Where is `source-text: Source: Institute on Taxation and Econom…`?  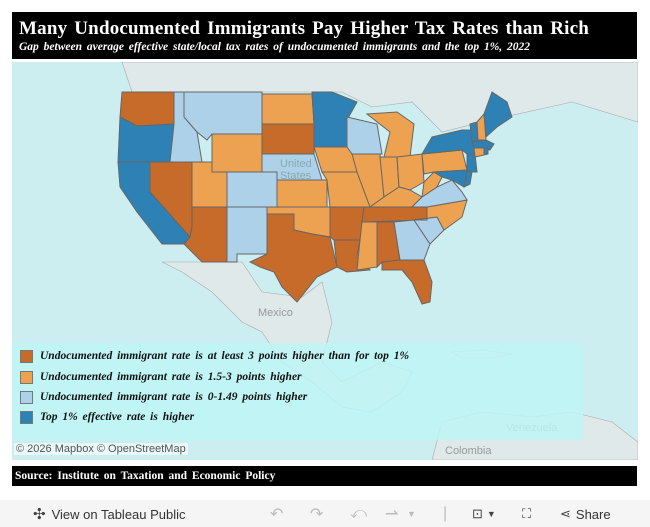 source-text: Source: Institute on Taxation and Econom… is located at coordinates (145, 476).